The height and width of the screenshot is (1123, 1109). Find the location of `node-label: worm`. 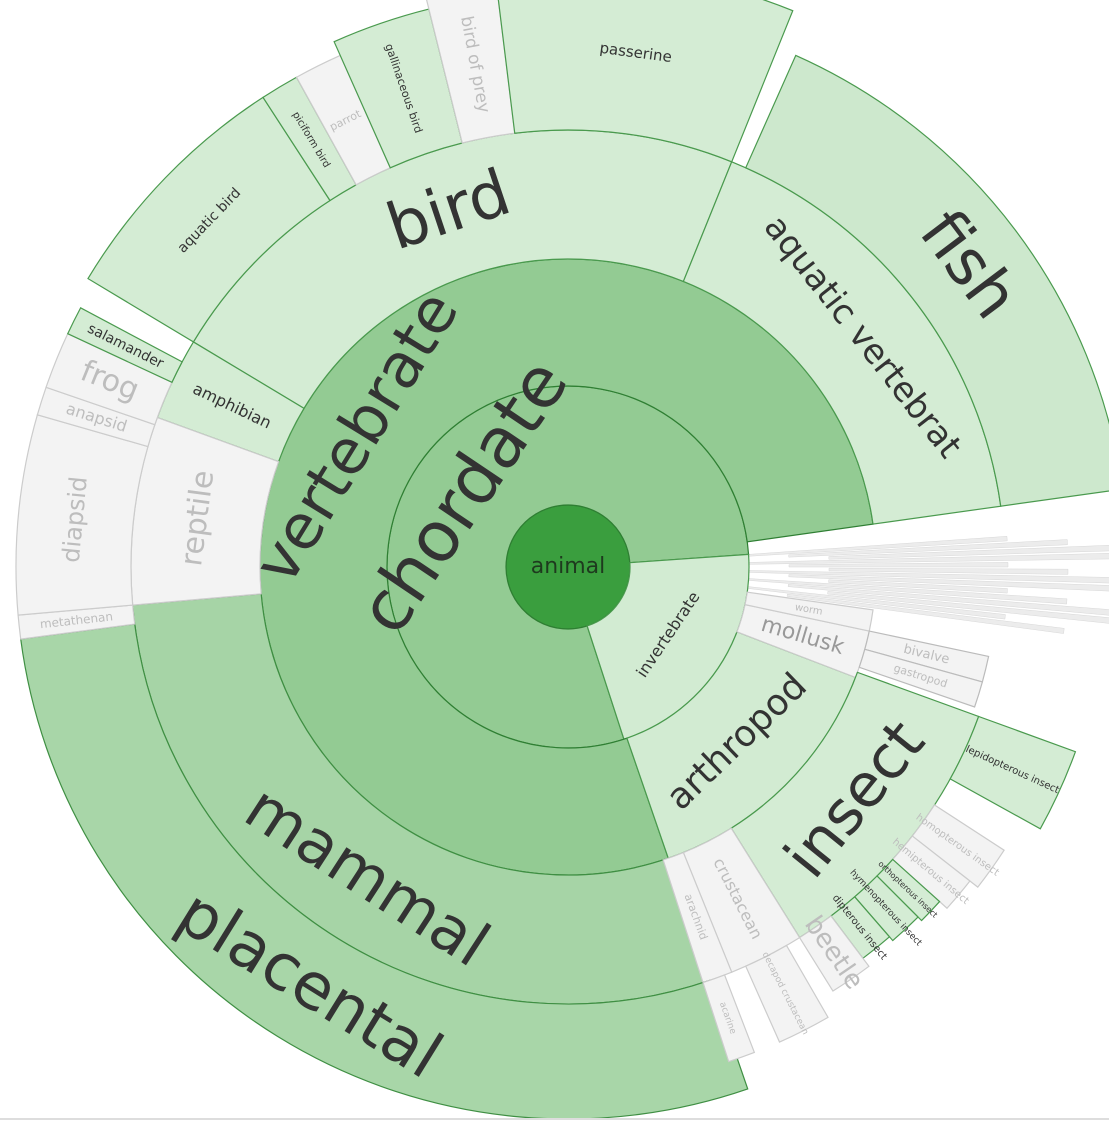

node-label: worm is located at coordinates (808, 610).